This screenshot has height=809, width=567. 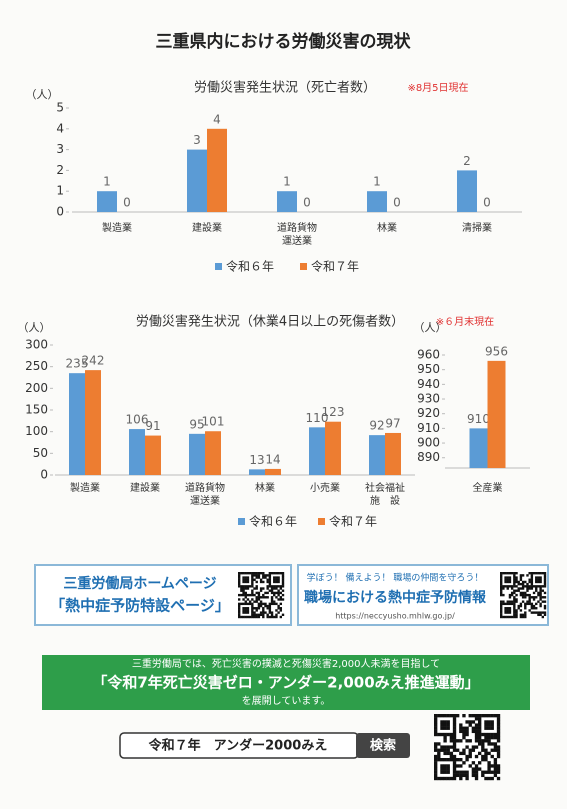 I want to click on value-label: 235, so click(x=77, y=364).